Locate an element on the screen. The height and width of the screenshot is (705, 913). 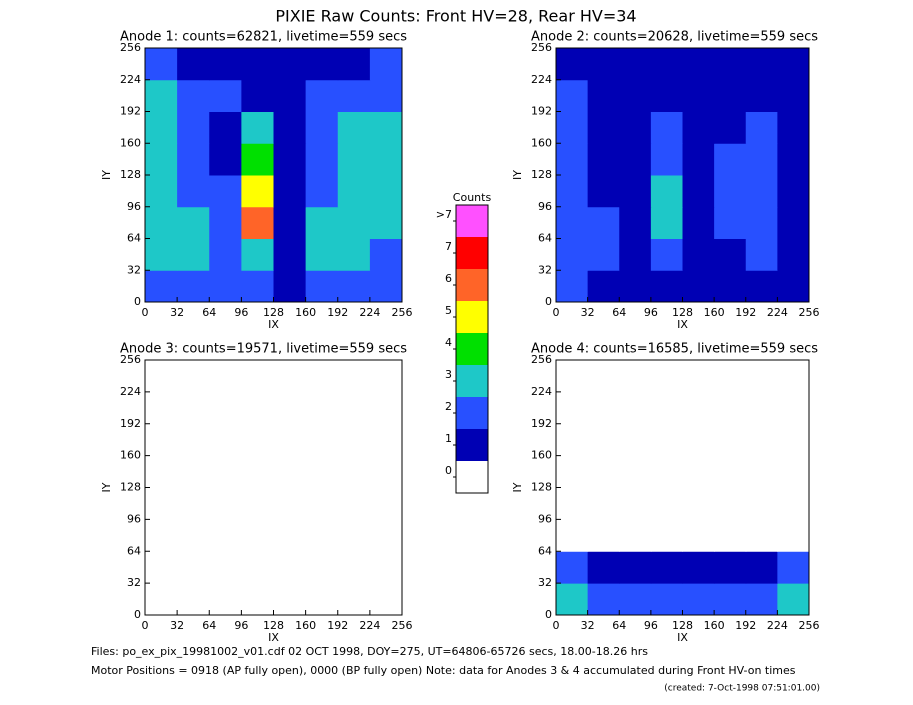
colorbar-tick-label: 0 is located at coordinates (448, 470).